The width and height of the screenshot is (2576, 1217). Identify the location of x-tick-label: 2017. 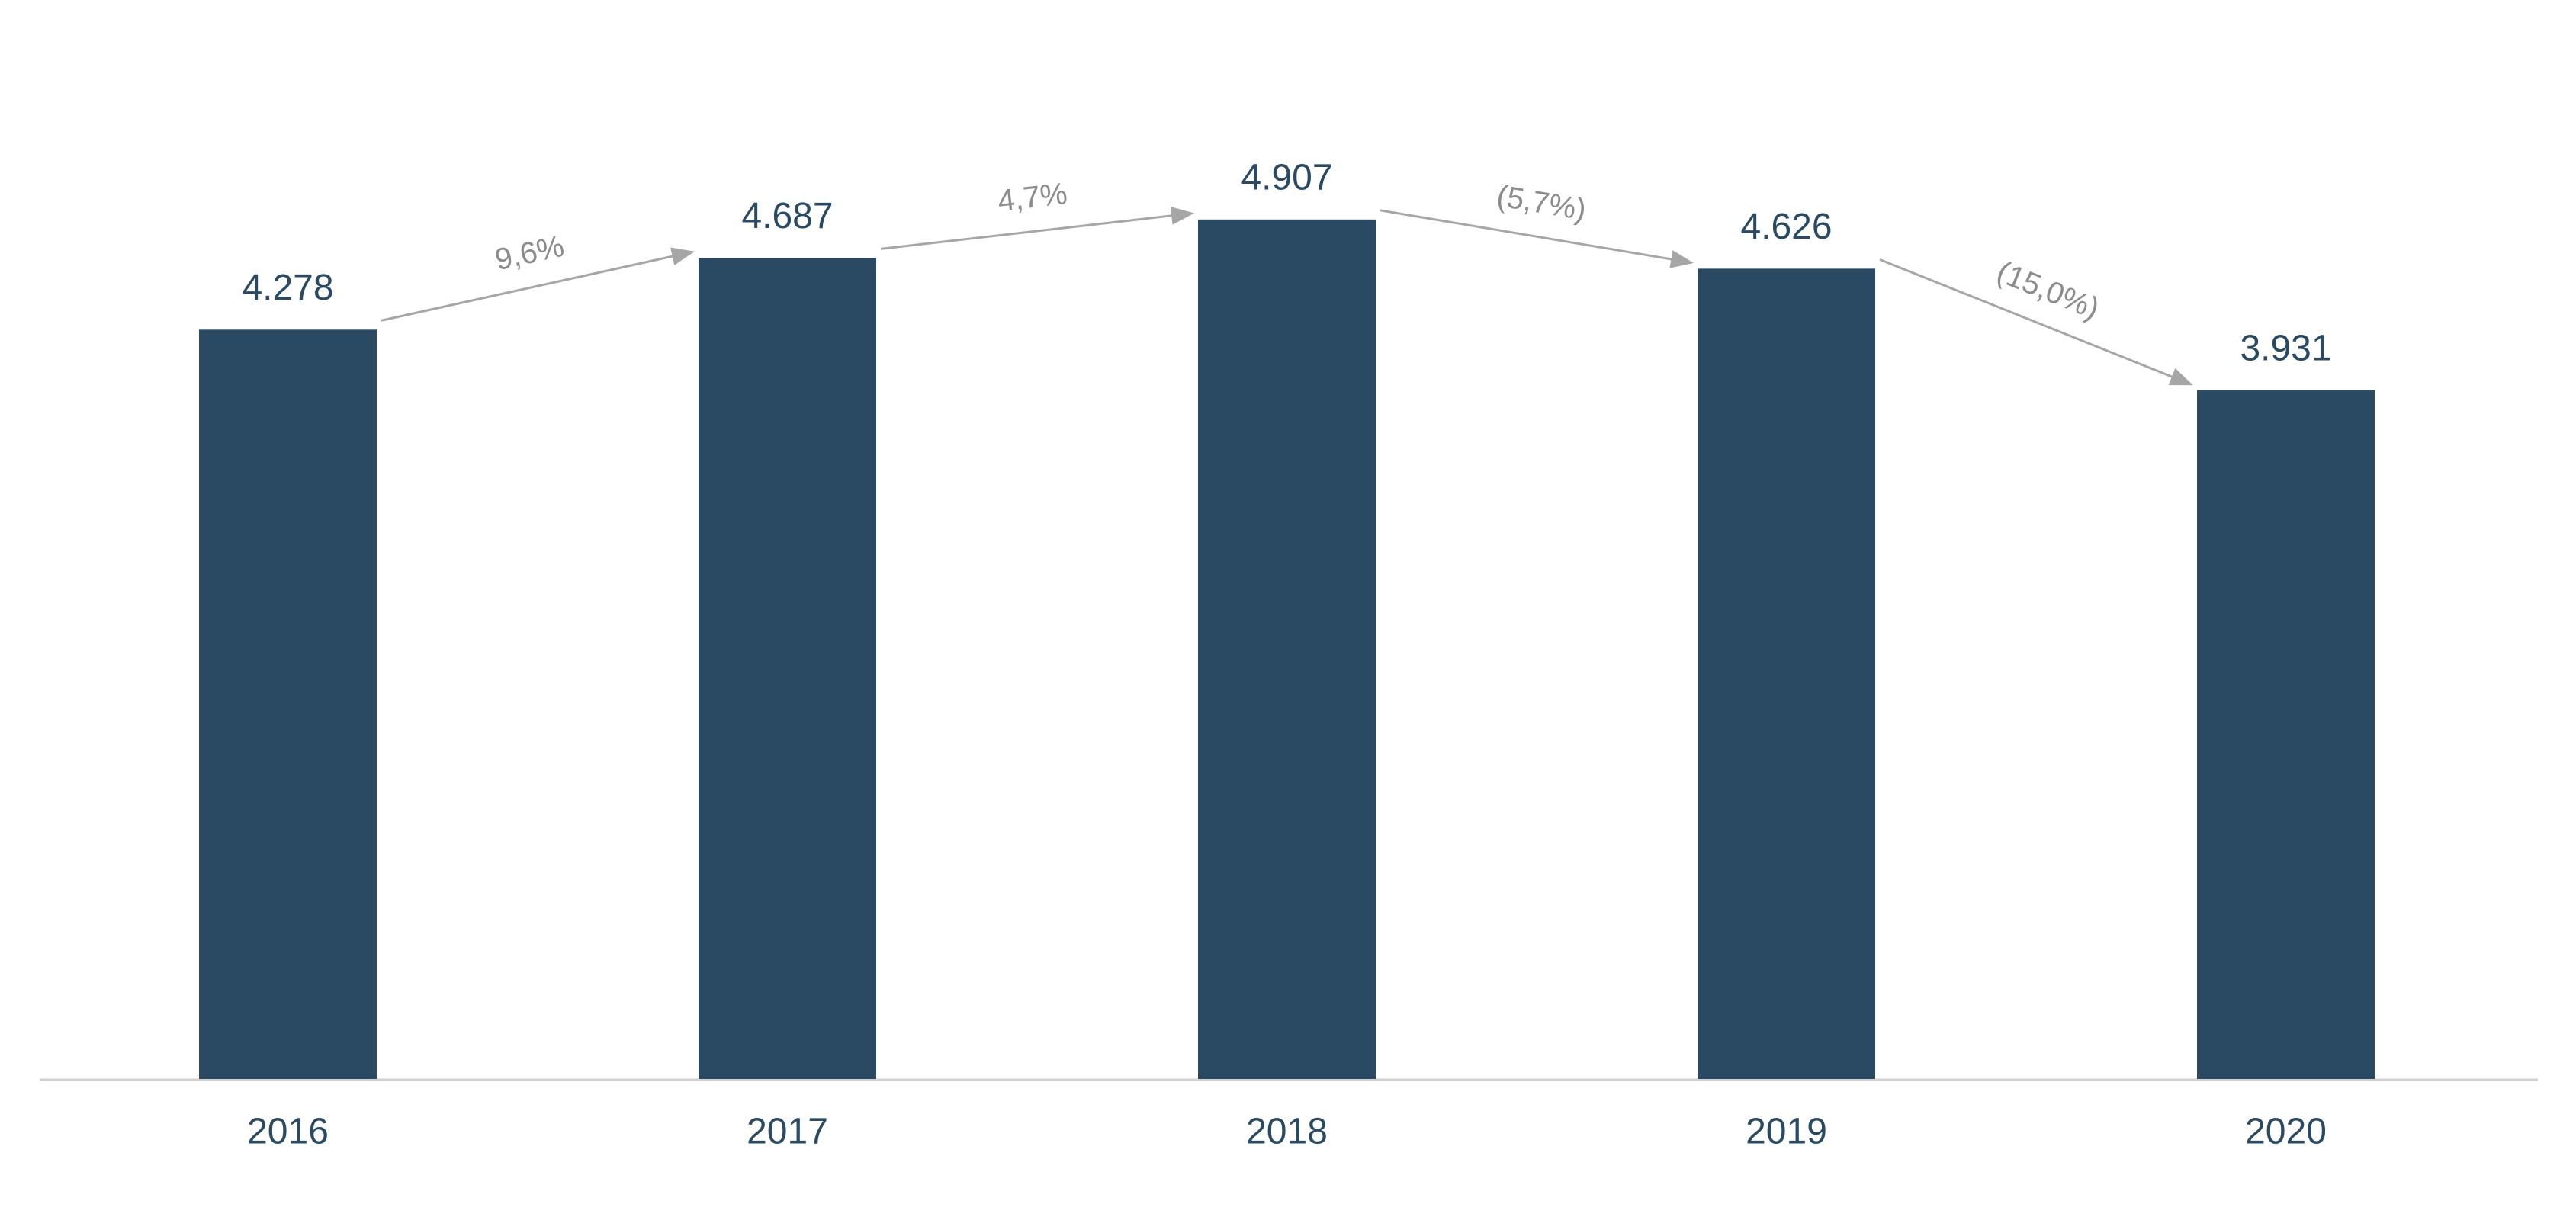
(787, 1132).